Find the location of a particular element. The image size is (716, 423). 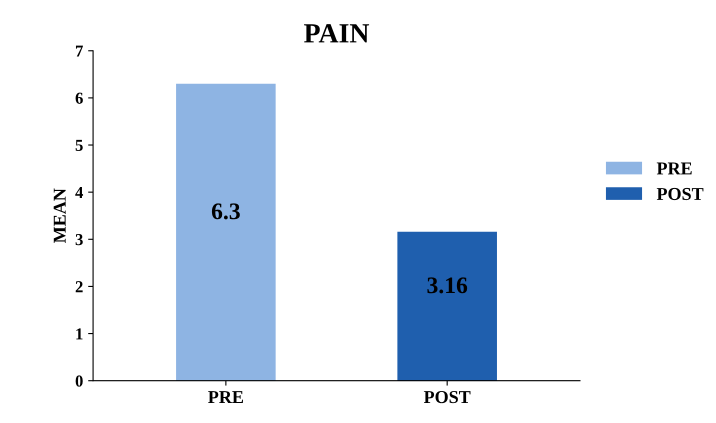

y-tick-label: 4 is located at coordinates (79, 192).